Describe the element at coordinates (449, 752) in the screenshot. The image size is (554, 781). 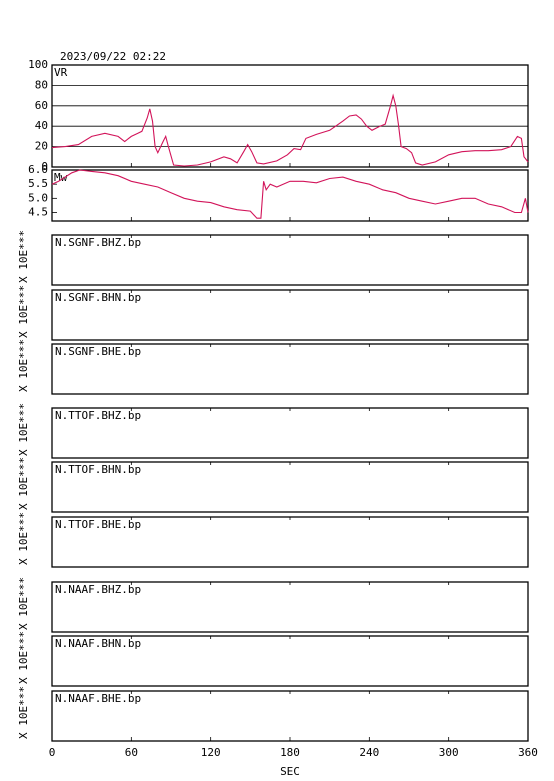
I see `x-tick-label: 300` at that location.